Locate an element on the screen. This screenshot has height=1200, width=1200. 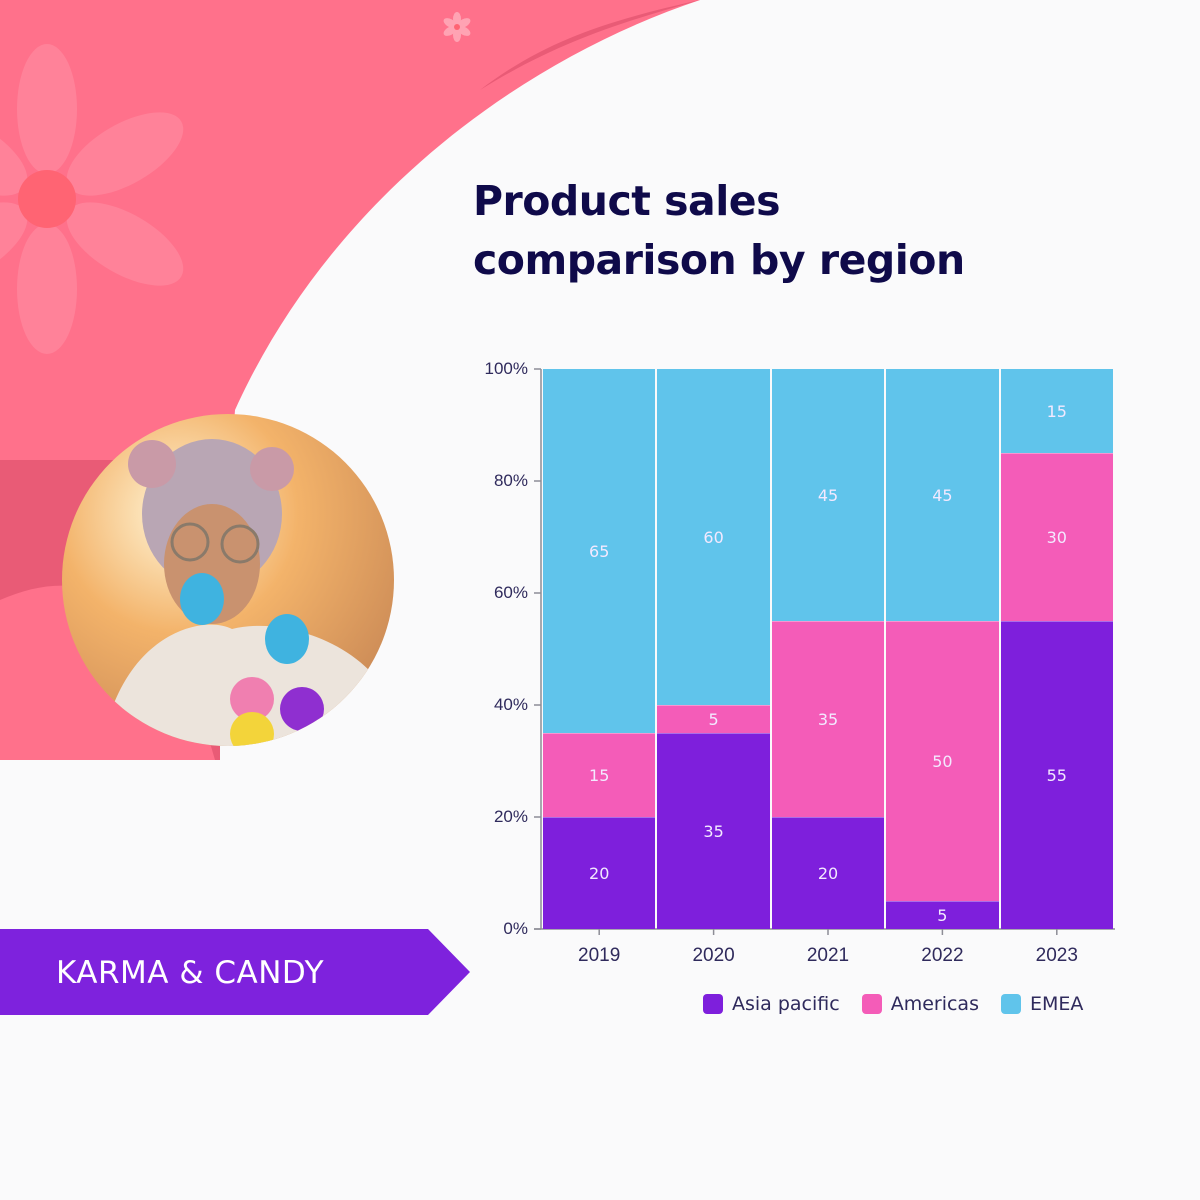
y-tick-label: 100% is located at coordinates (506, 368).